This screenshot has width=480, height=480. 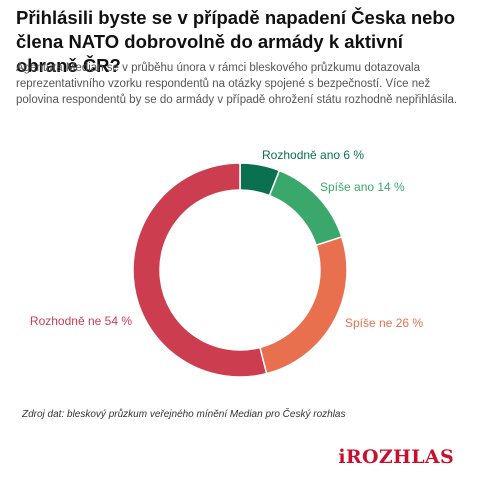 What do you see at coordinates (200, 270) in the screenshot?
I see `donut-slice-rozhodne-ne` at bounding box center [200, 270].